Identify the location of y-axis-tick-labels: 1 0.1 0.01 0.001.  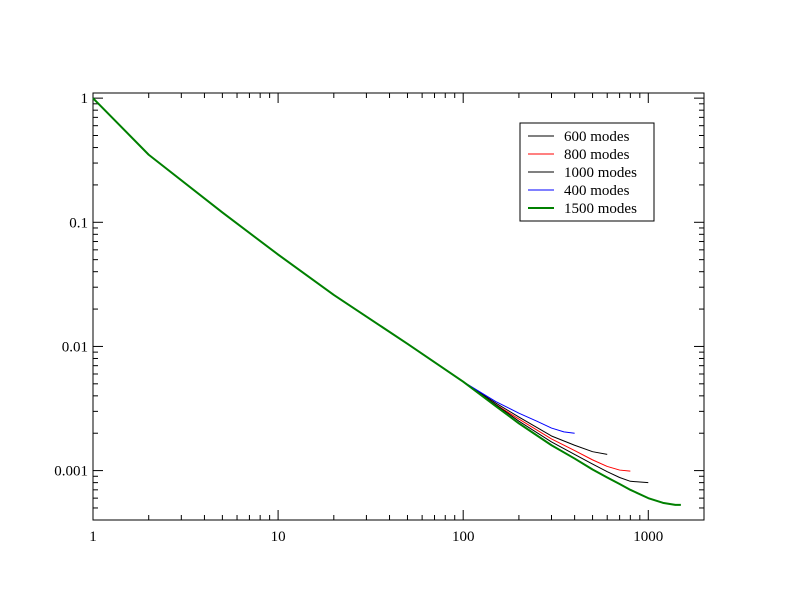
(71, 285).